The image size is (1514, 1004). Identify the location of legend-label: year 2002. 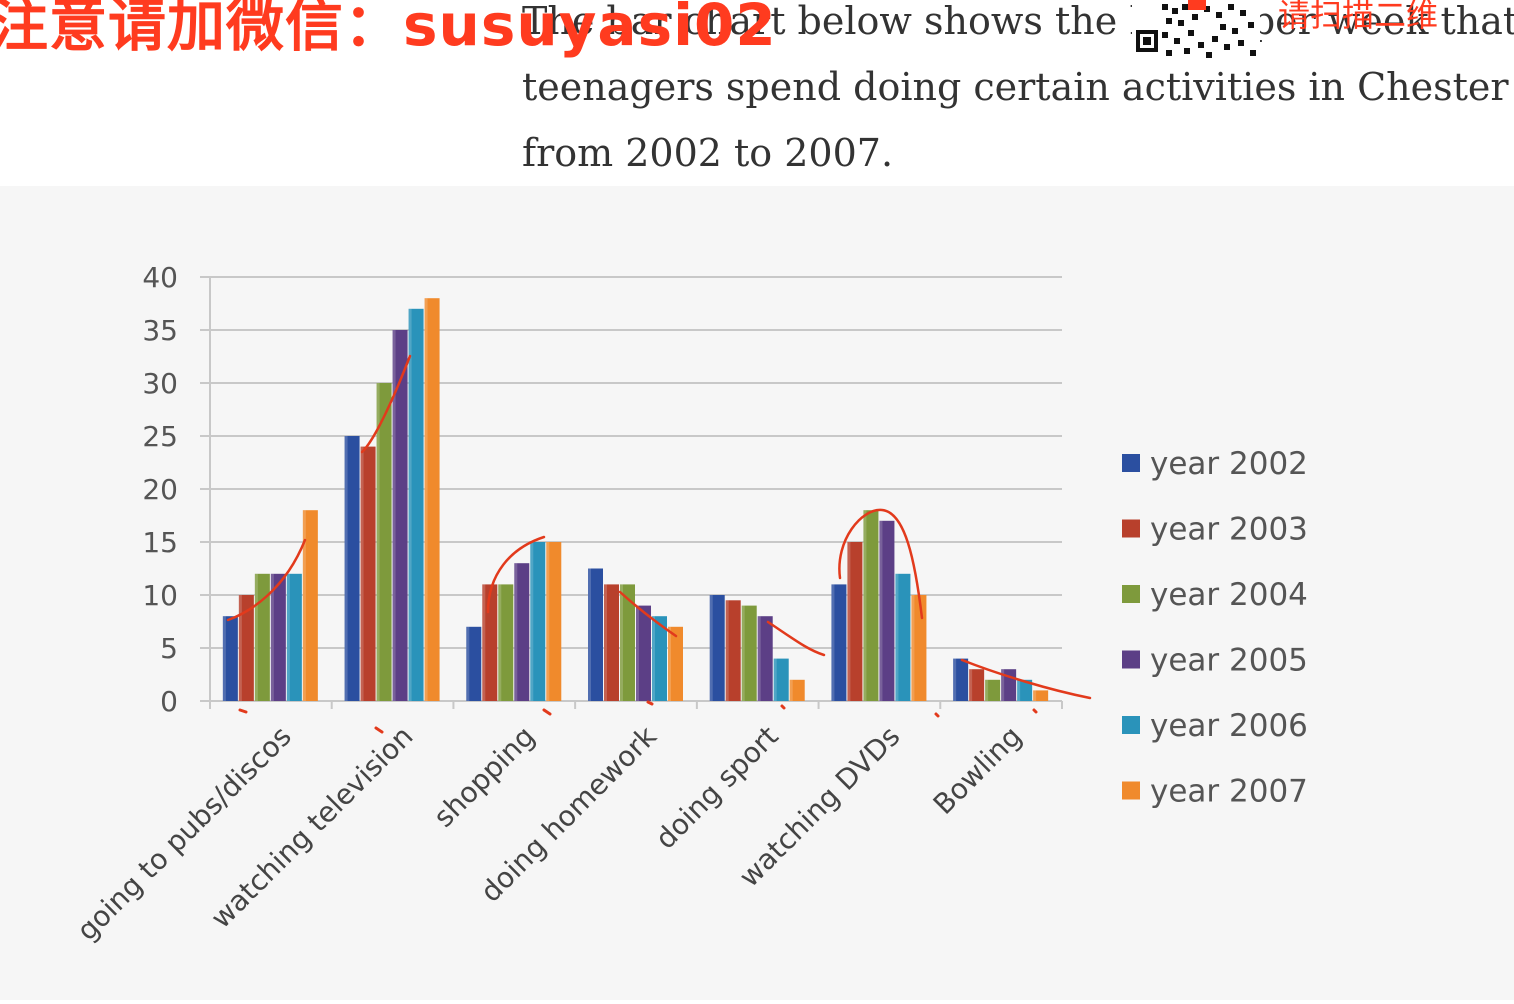
(1229, 464).